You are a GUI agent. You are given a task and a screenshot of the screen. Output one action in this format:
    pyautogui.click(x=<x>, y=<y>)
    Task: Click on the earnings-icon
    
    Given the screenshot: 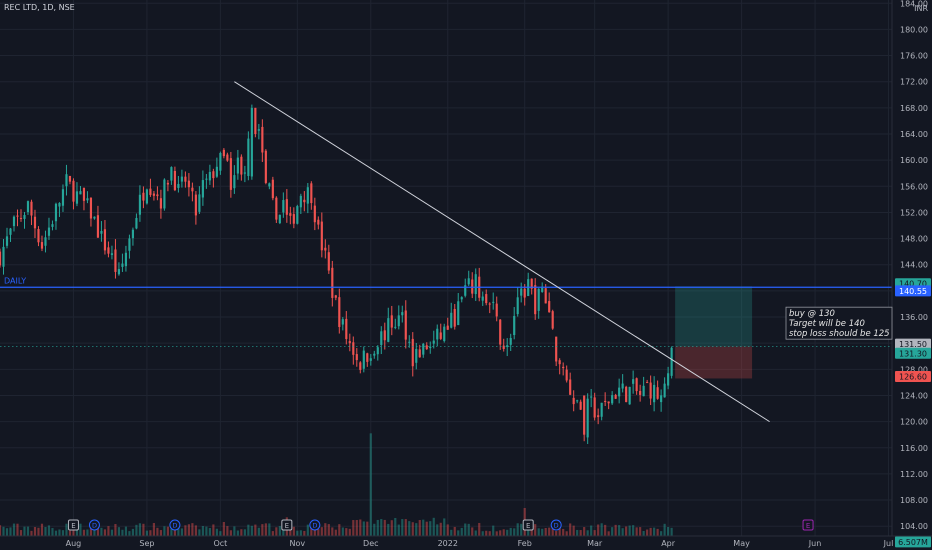 What is the action you would take?
    pyautogui.click(x=287, y=525)
    